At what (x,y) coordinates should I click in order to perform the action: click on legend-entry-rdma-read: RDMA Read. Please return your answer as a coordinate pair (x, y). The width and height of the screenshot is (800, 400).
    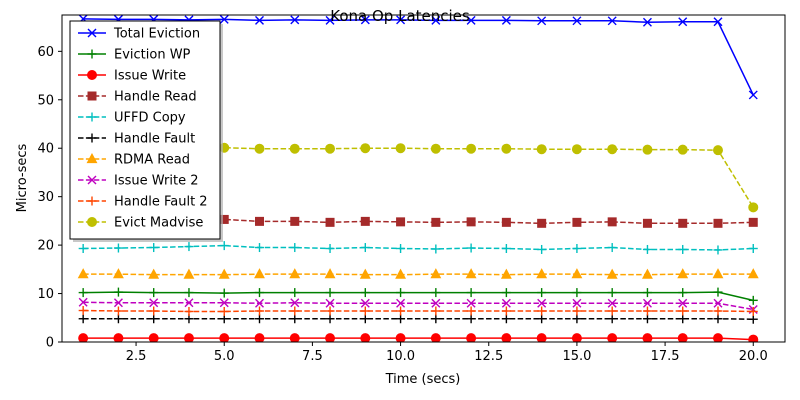
    Looking at the image, I should click on (134, 160).